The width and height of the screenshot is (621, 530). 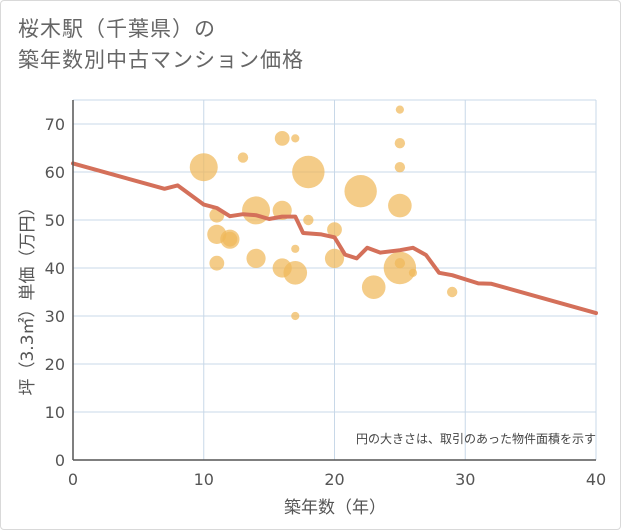 What do you see at coordinates (60, 460) in the screenshot?
I see `y-tick-0: 0` at bounding box center [60, 460].